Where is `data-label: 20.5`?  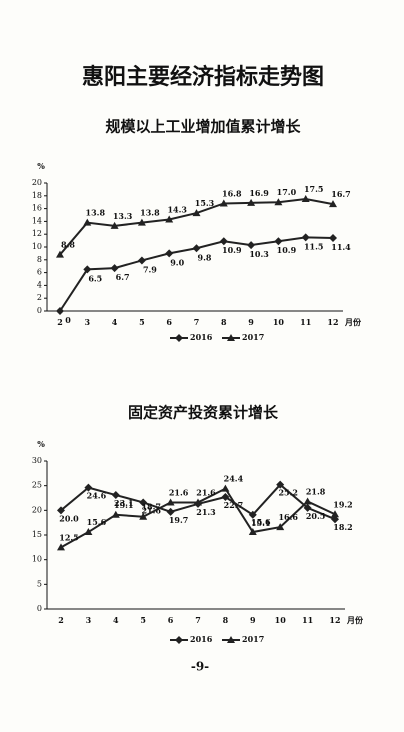
data-label: 20.5 is located at coordinates (315, 516).